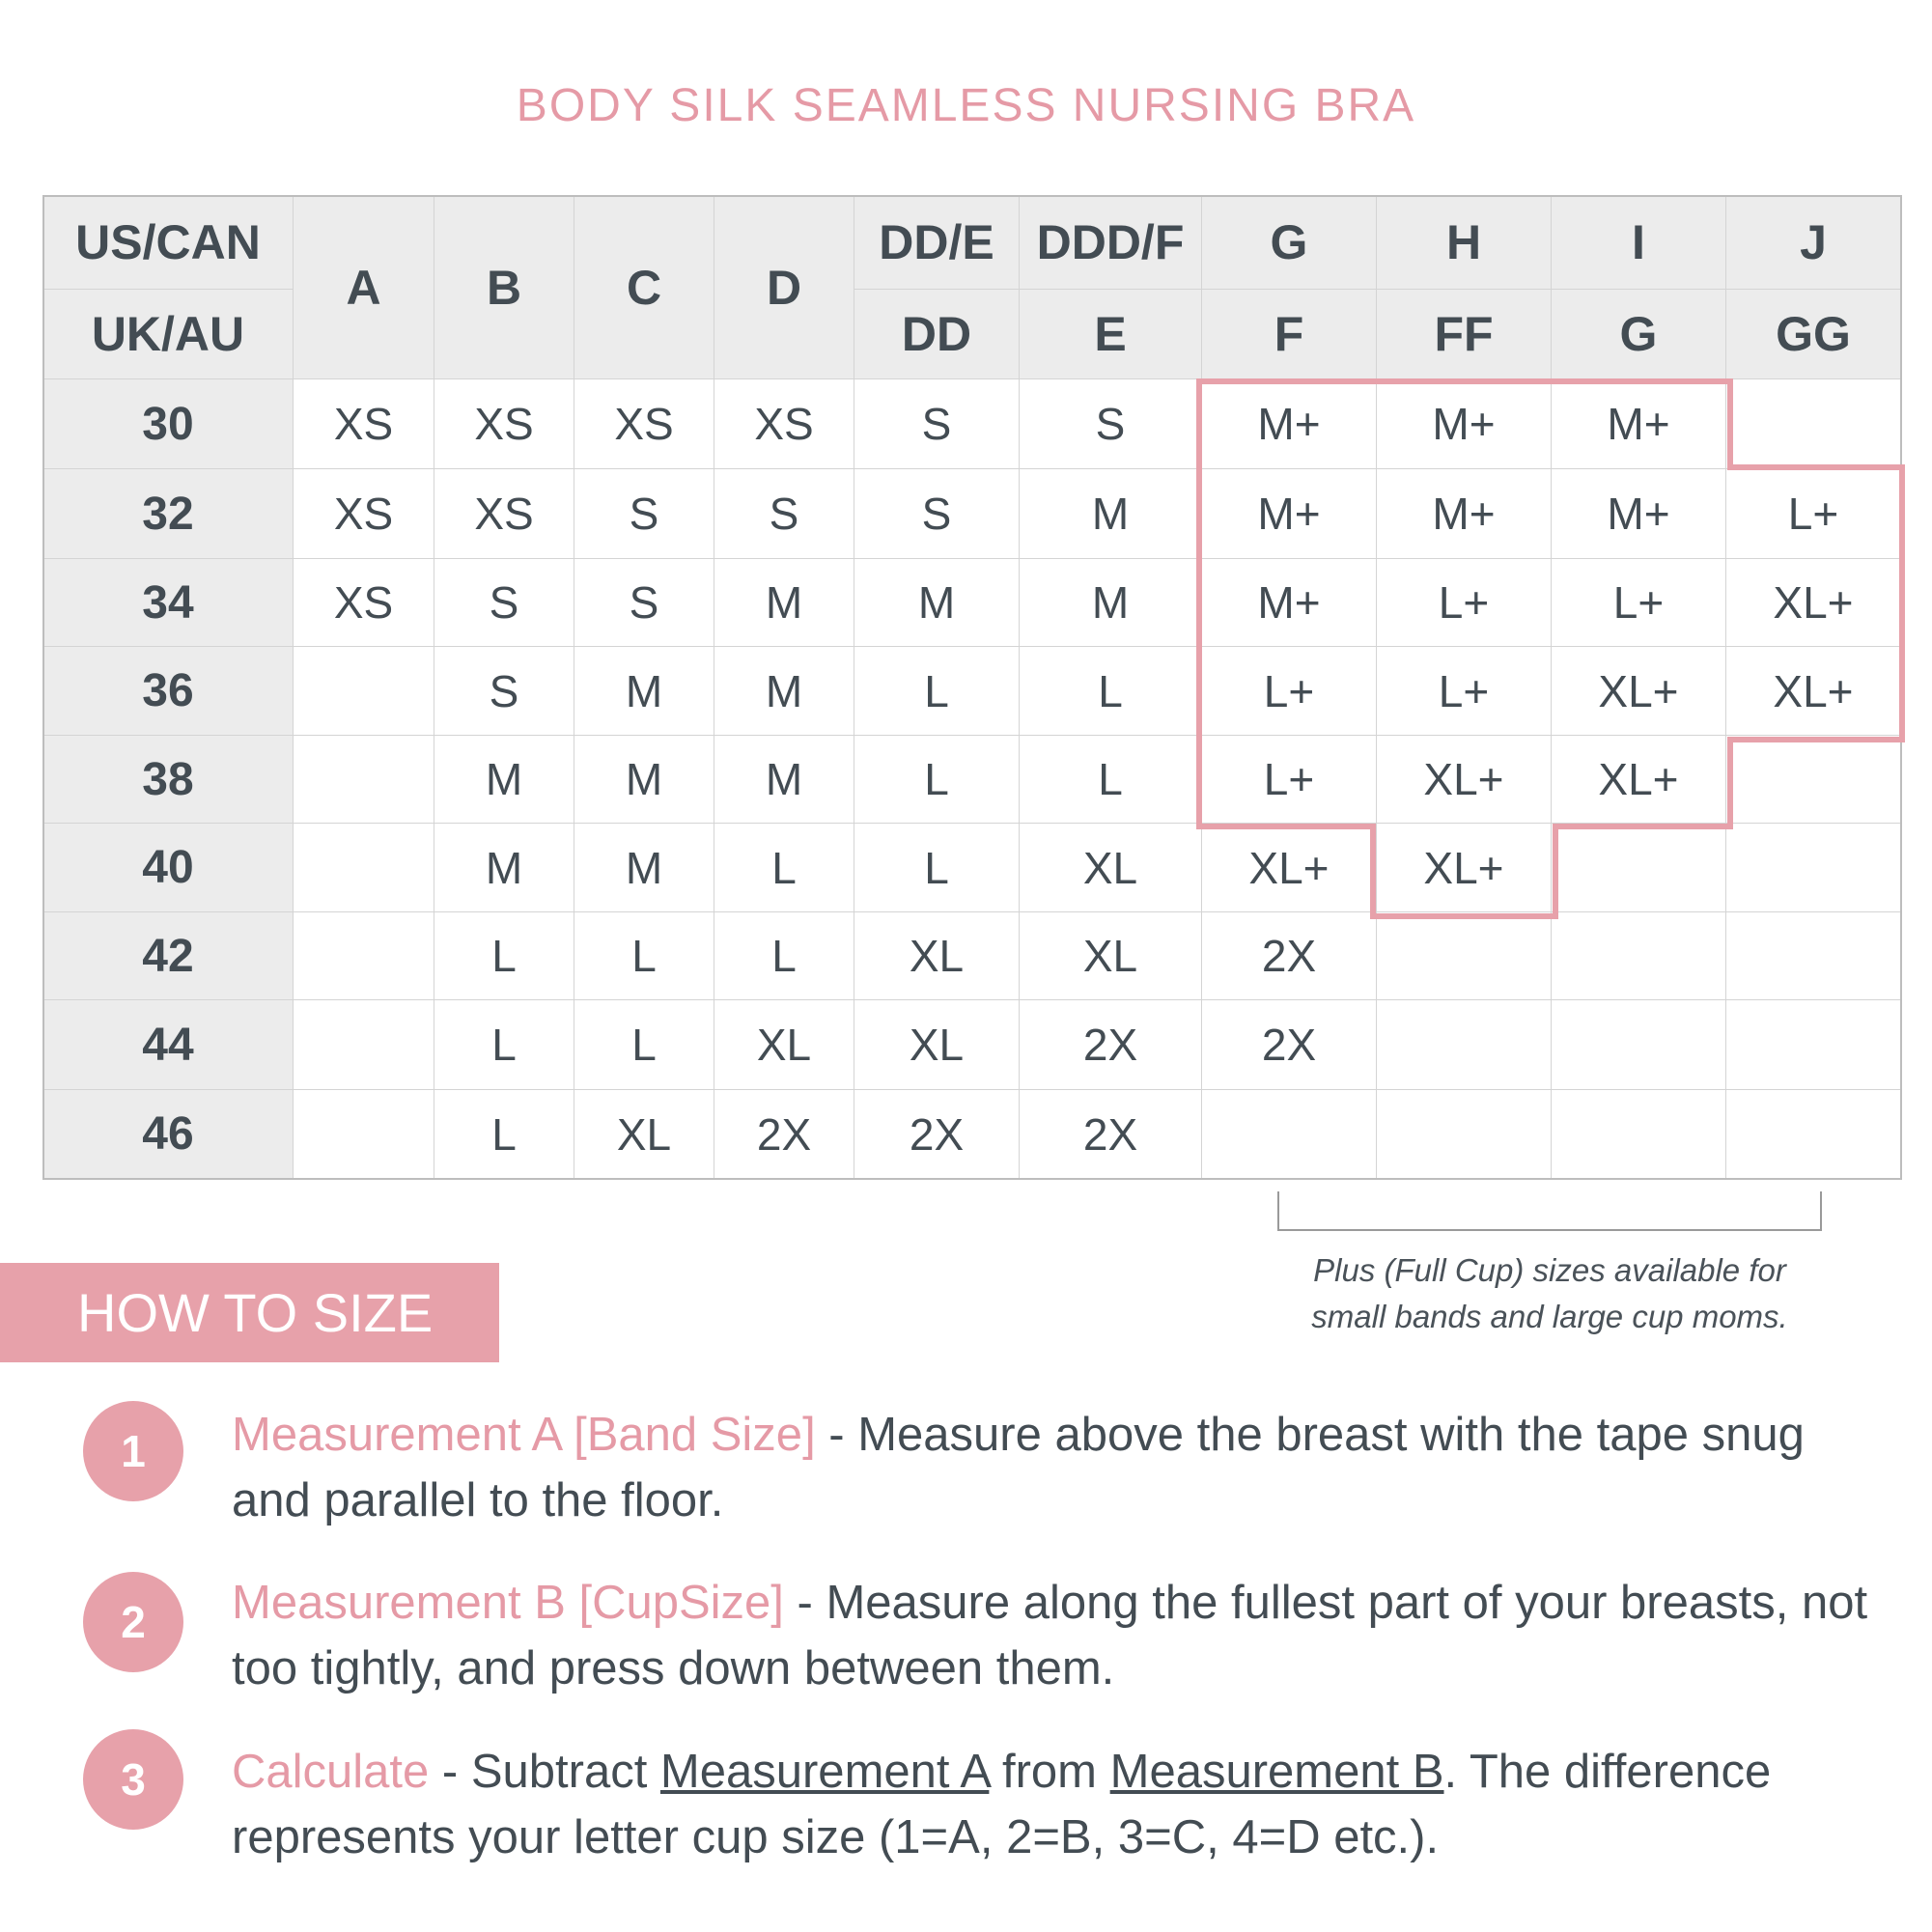 This screenshot has height=1932, width=1932. I want to click on step-number-badge: 3, so click(133, 1780).